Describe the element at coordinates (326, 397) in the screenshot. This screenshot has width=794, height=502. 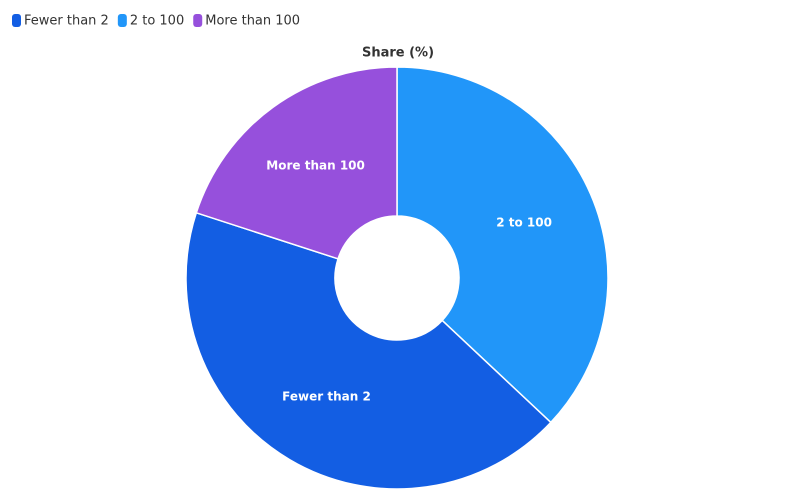
I see `segment-label: Fewer than 2` at that location.